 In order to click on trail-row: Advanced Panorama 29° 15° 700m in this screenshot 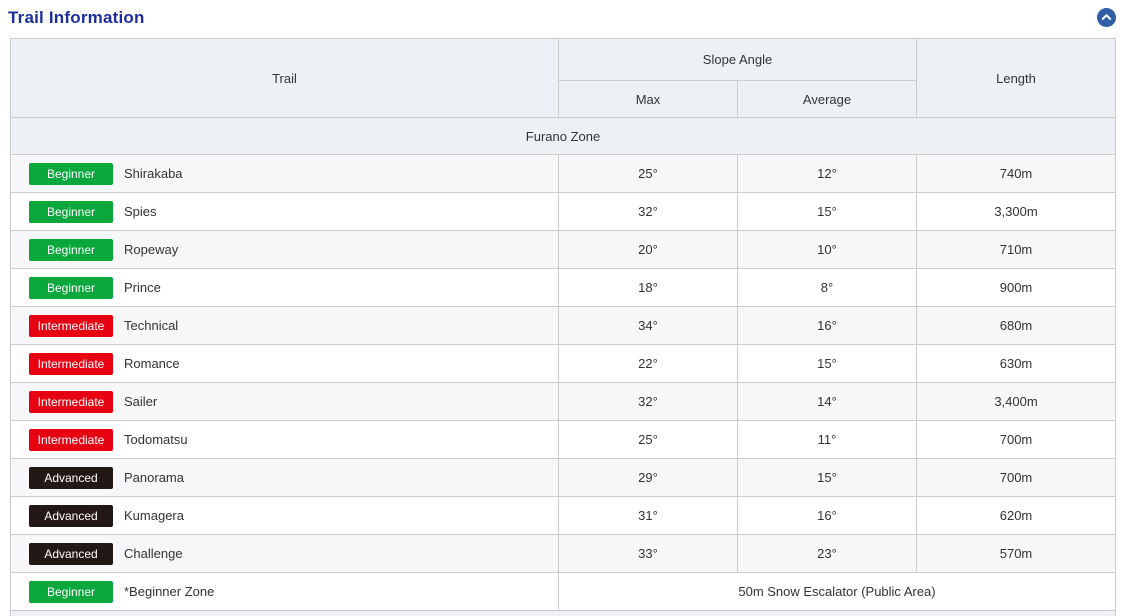, I will do `click(563, 477)`.